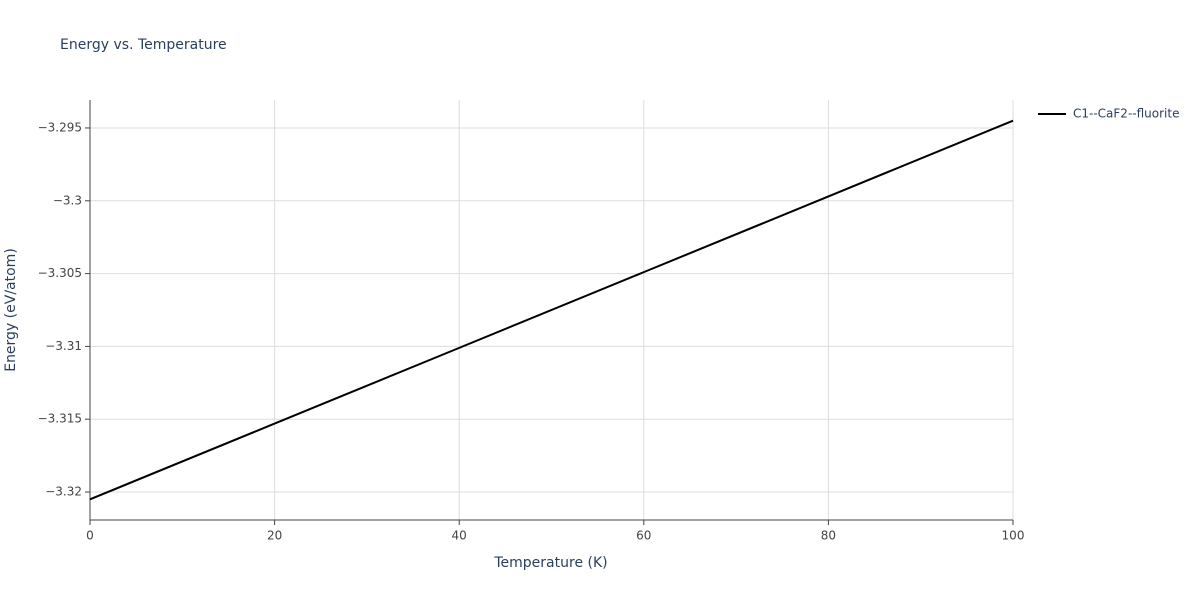 The image size is (1200, 600). Describe the element at coordinates (60, 419) in the screenshot. I see `y-tick-label: −3.315` at that location.